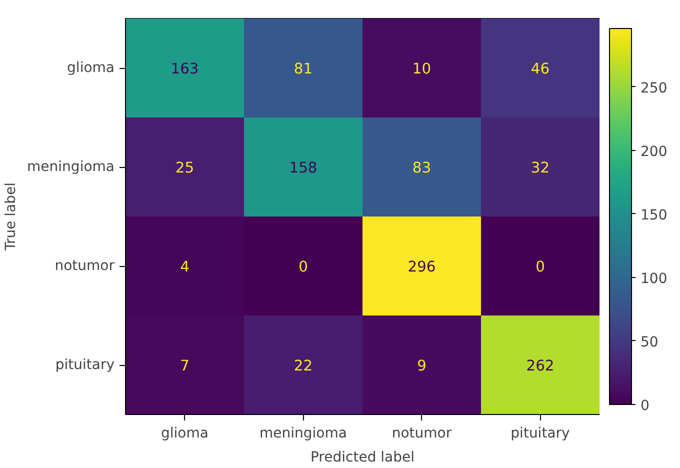  What do you see at coordinates (184, 434) in the screenshot?
I see `x-tick-label: glioma` at bounding box center [184, 434].